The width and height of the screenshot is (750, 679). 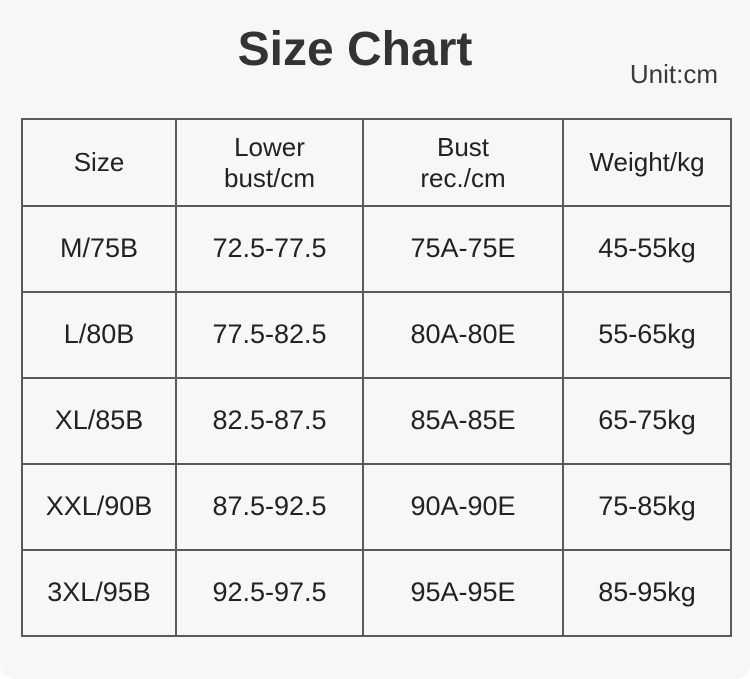 What do you see at coordinates (99, 421) in the screenshot?
I see `cell-size: XL/85B` at bounding box center [99, 421].